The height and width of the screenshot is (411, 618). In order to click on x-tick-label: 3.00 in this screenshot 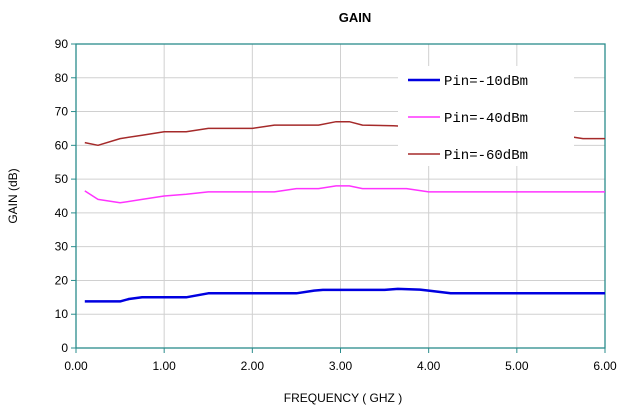, I will do `click(341, 366)`.